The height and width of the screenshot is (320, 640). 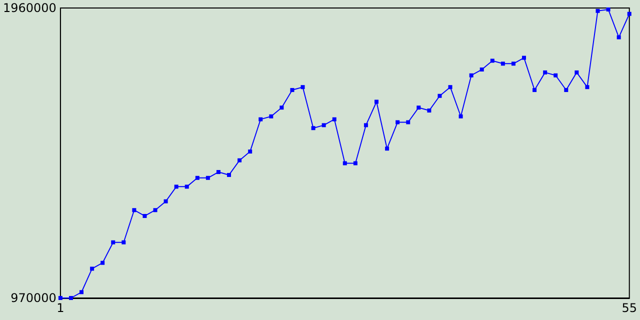 I want to click on x-tick-label: 1, so click(x=60, y=308).